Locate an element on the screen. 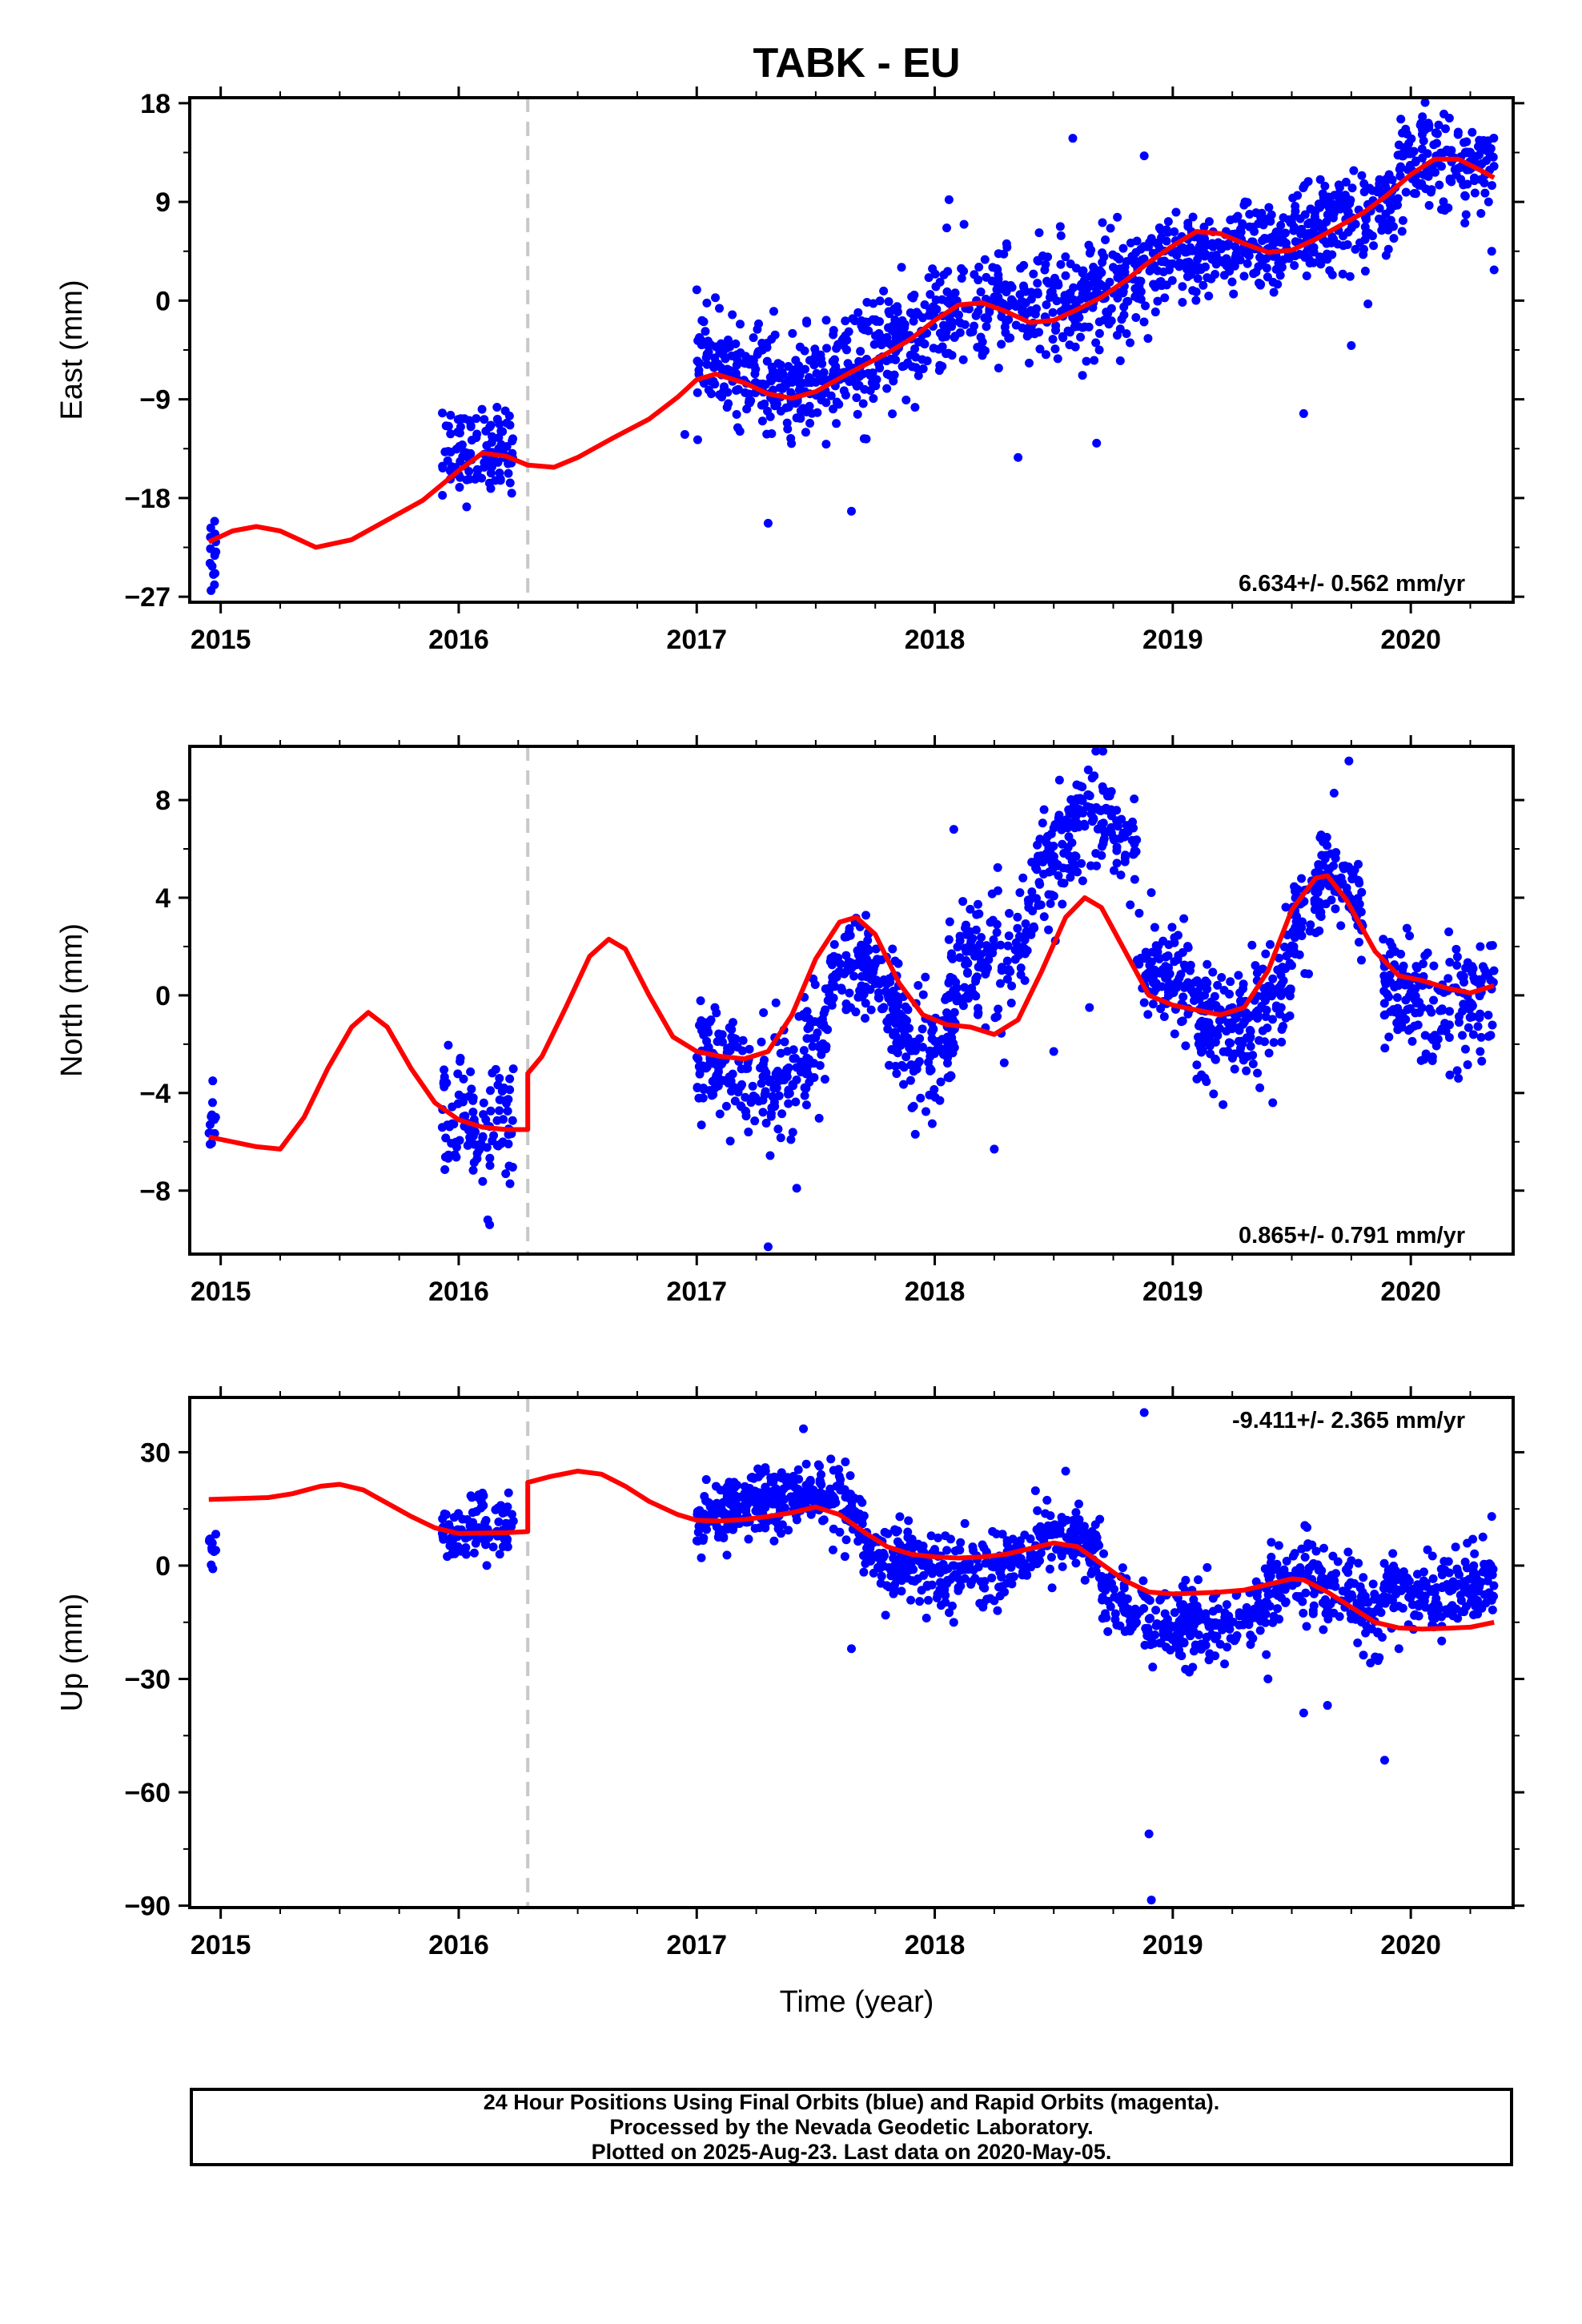 Image resolution: width=1582 pixels, height=2324 pixels. y-tick-label: −18 is located at coordinates (147, 499).